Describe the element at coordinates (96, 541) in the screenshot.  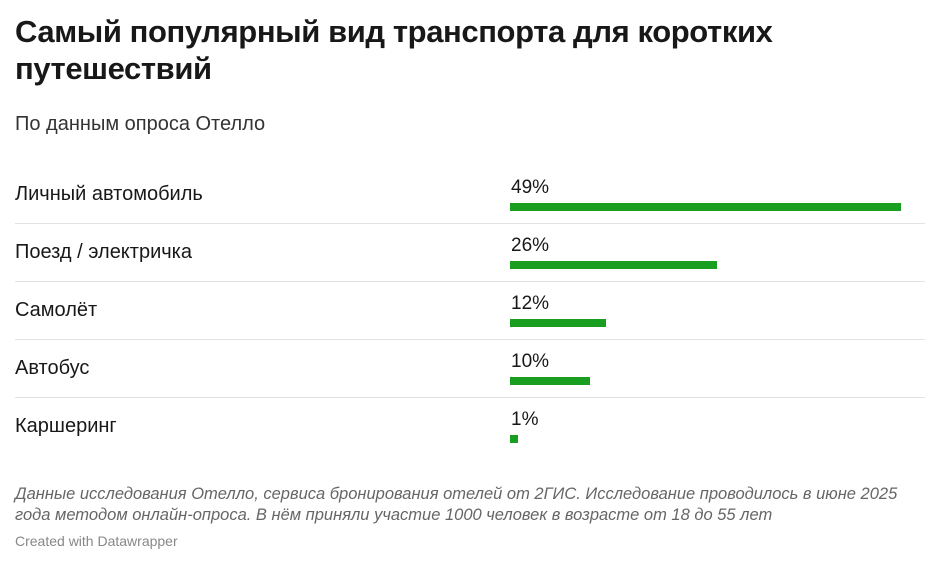
I see `credit-link: Created with Datawrapper` at that location.